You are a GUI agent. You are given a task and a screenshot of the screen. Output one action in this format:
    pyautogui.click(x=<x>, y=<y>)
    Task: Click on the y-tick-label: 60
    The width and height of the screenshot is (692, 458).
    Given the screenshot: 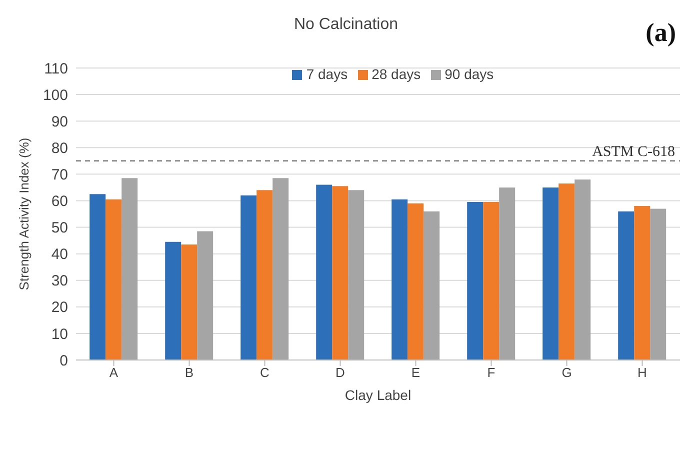 What is the action you would take?
    pyautogui.click(x=59, y=201)
    